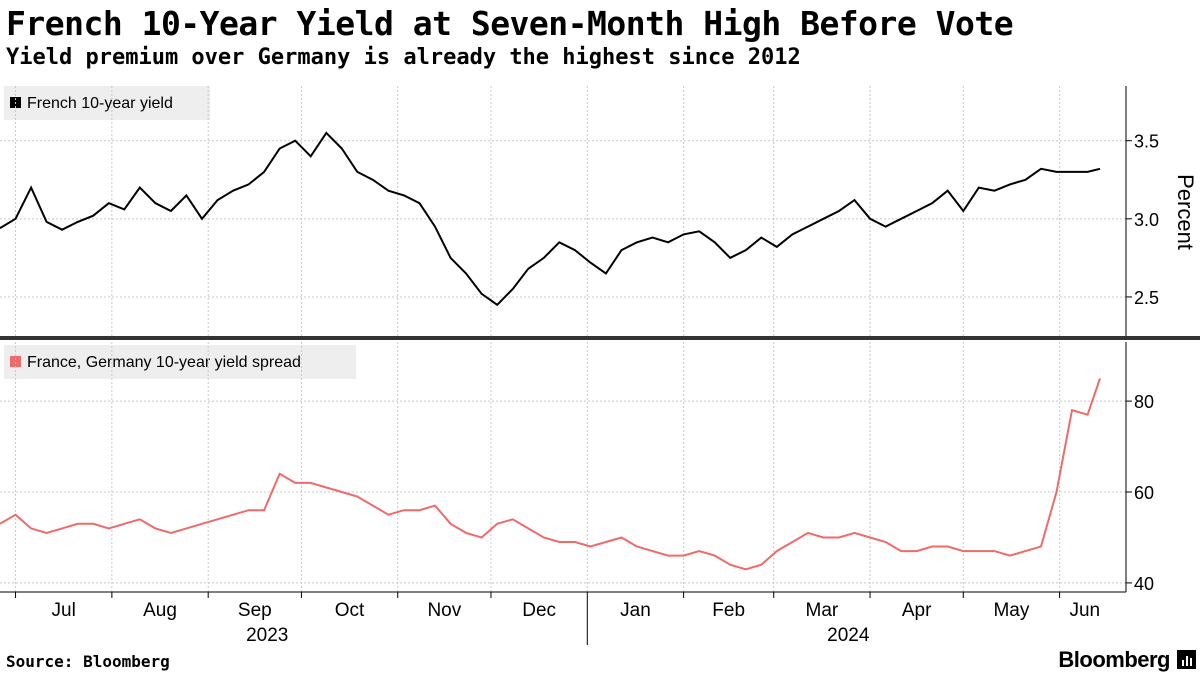  Describe the element at coordinates (88, 661) in the screenshot. I see `source-note: Source: Bloomberg` at that location.